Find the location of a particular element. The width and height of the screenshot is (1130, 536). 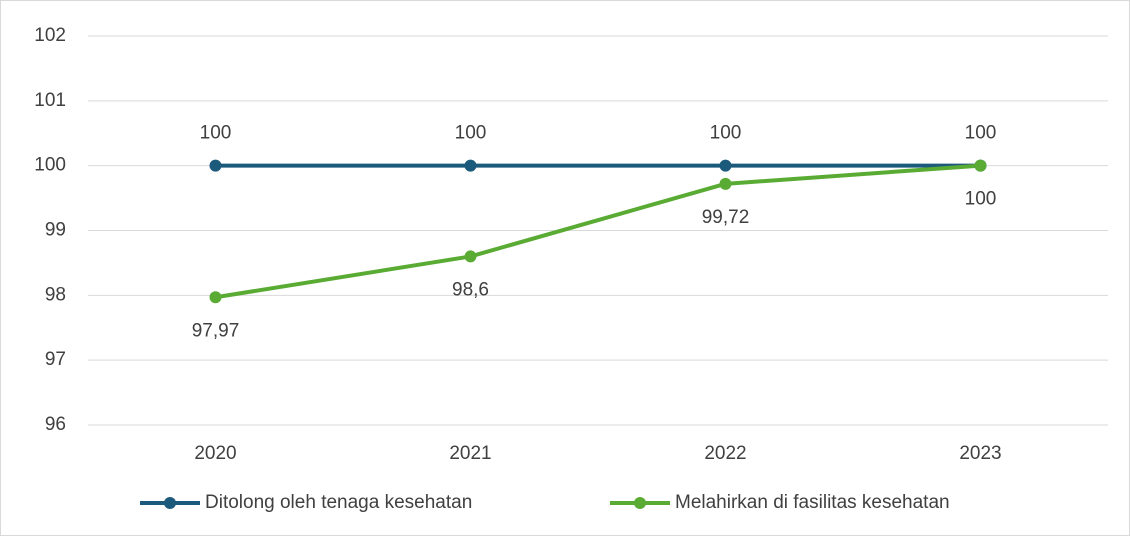

data-label: 98,6 is located at coordinates (470, 289).